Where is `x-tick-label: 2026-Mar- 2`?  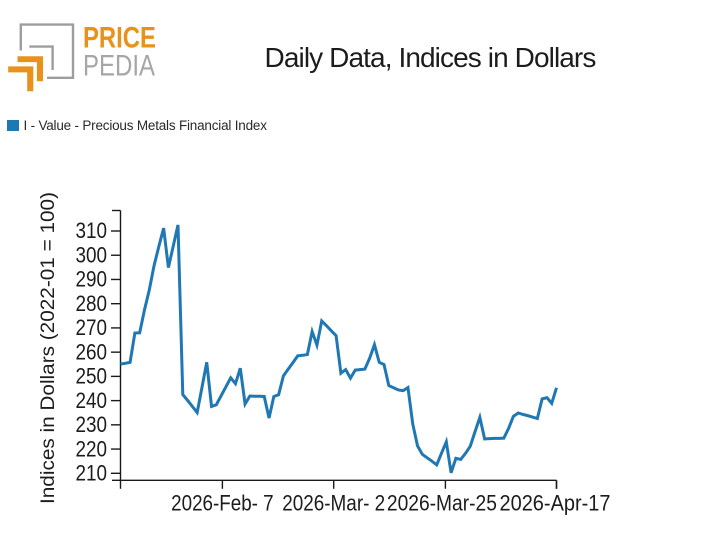 x-tick-label: 2026-Mar- 2 is located at coordinates (333, 503).